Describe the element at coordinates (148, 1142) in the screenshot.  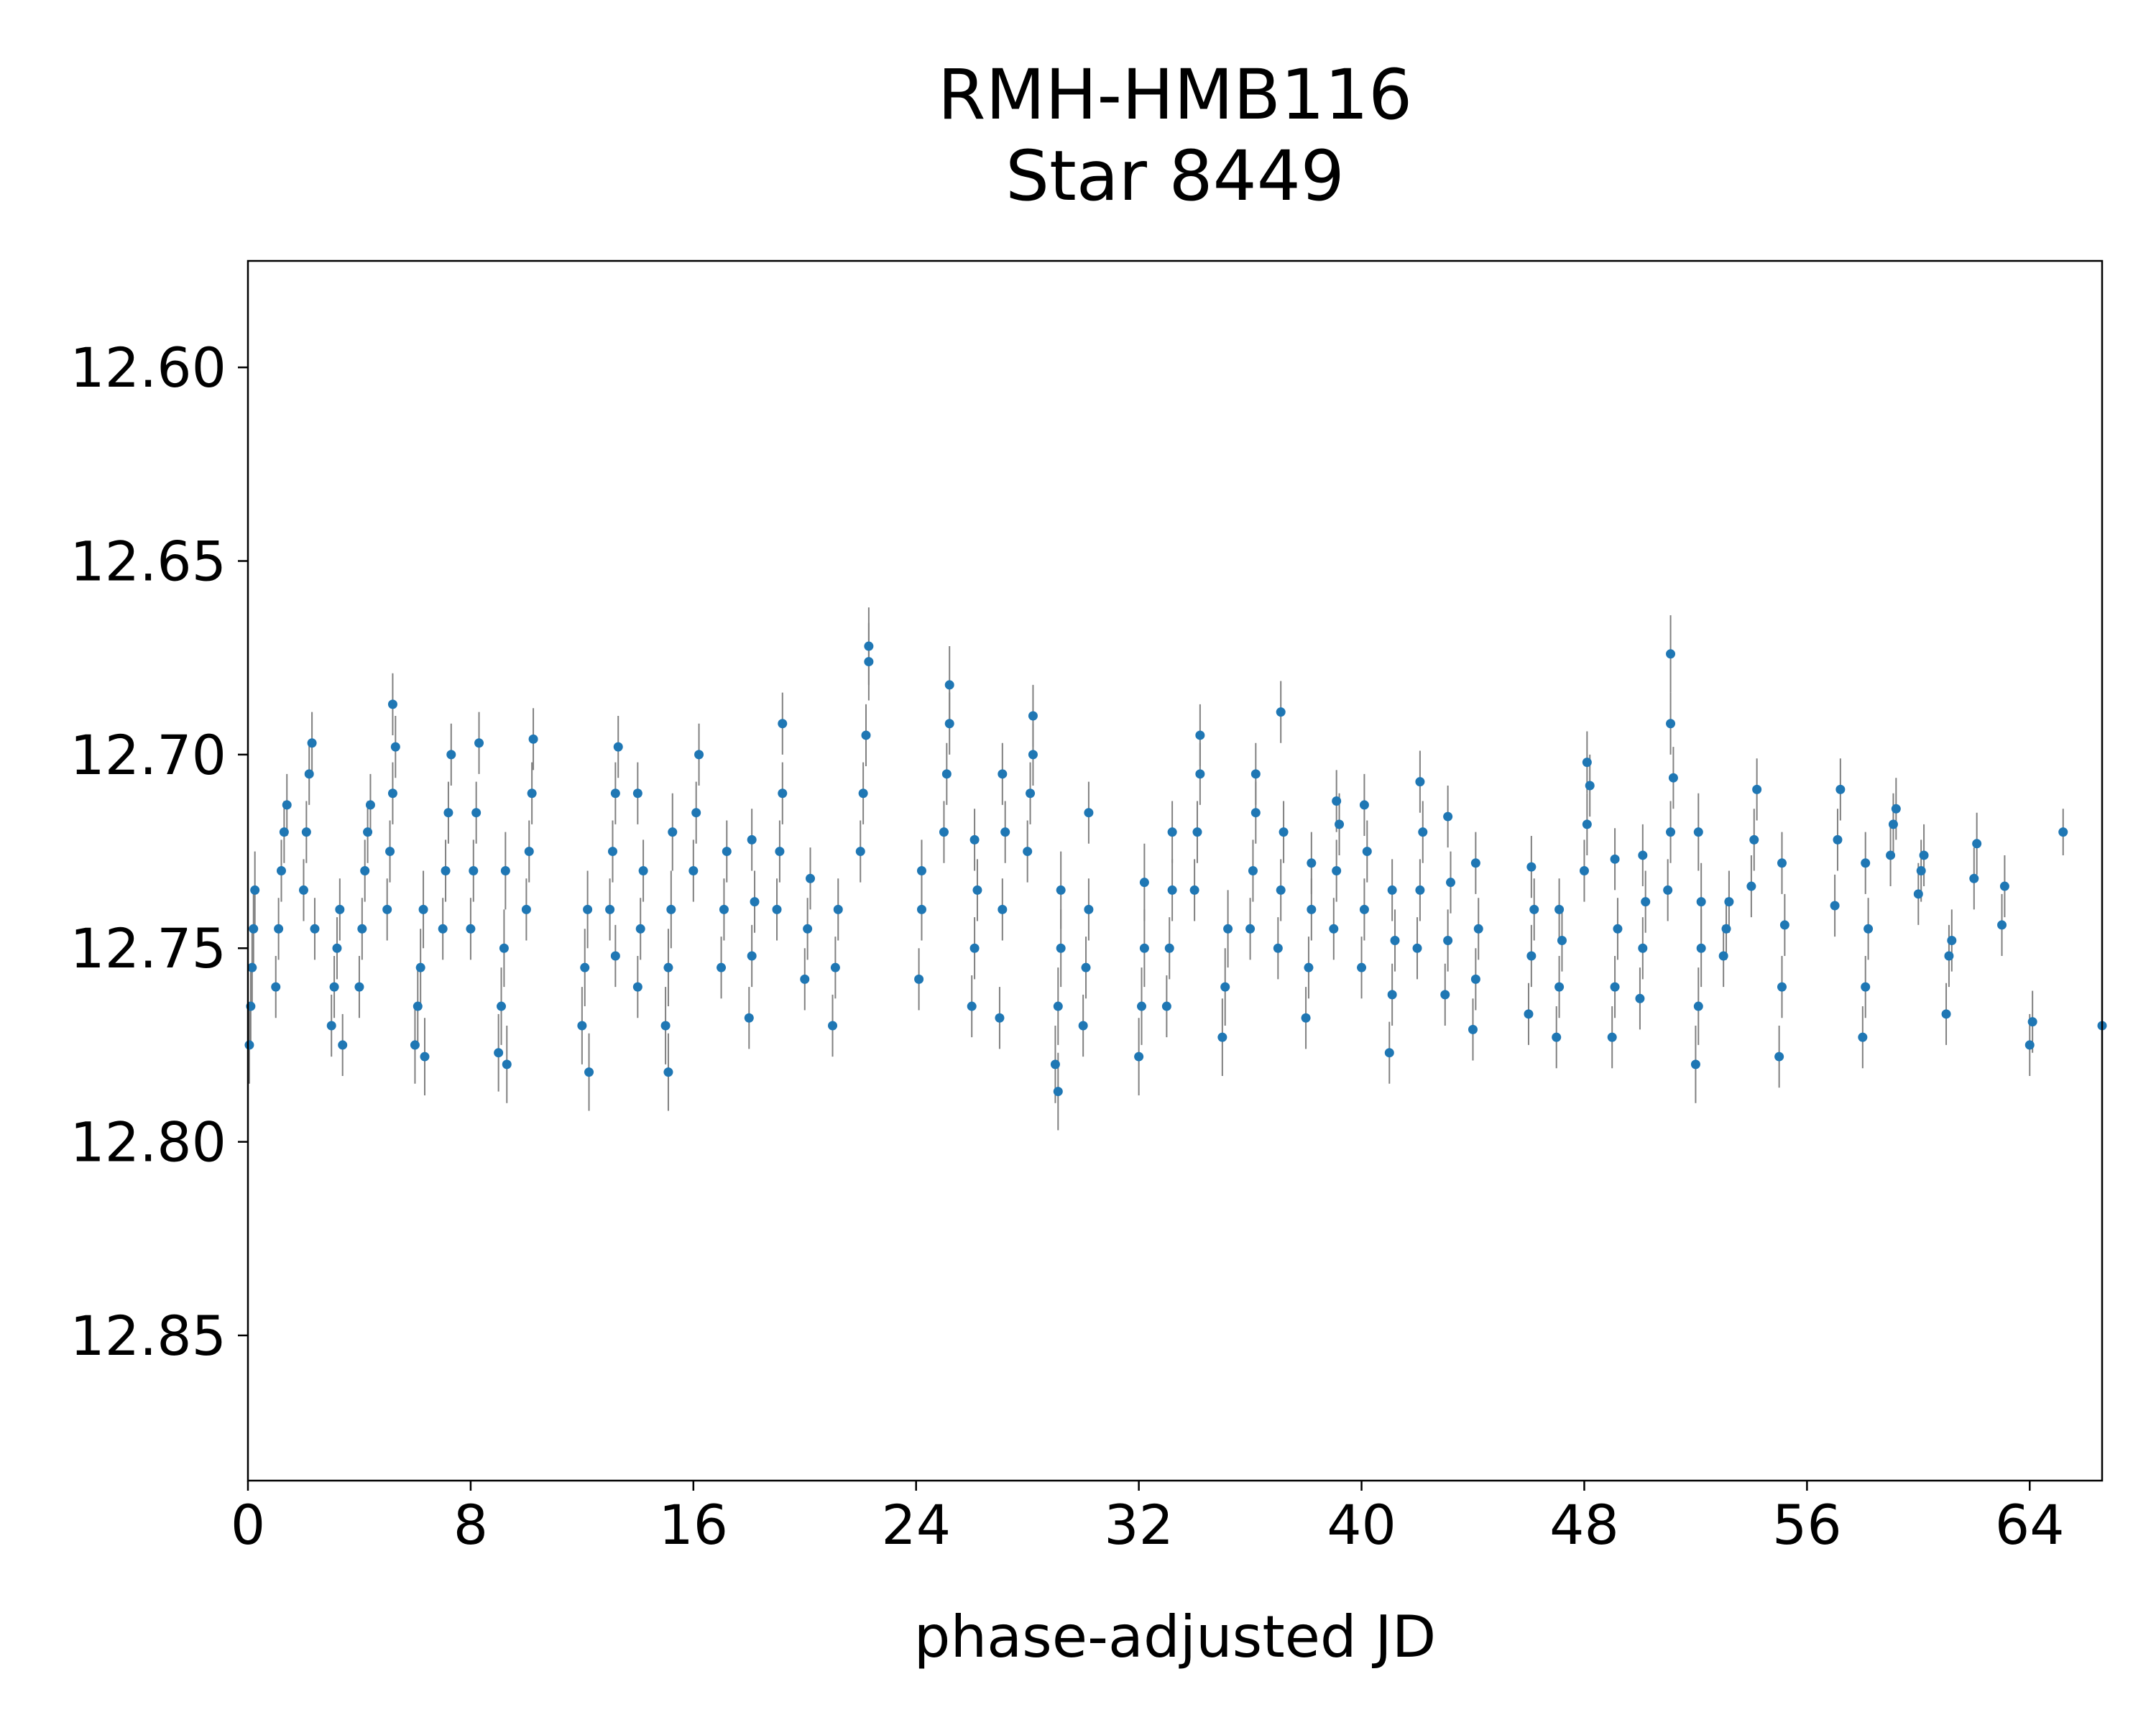
I see `y-tick-label: 12.80` at that location.